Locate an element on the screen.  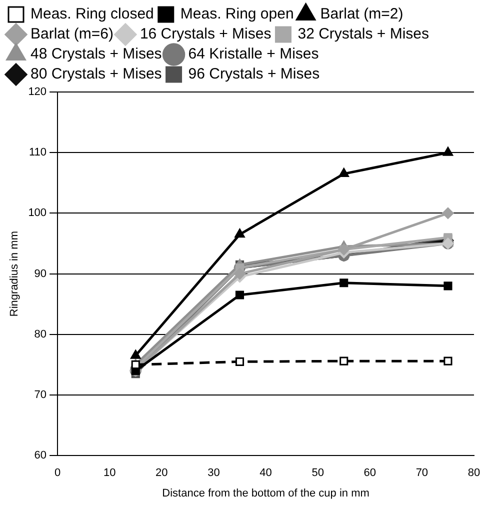
y-tick-label: 90 is located at coordinates (40, 274).